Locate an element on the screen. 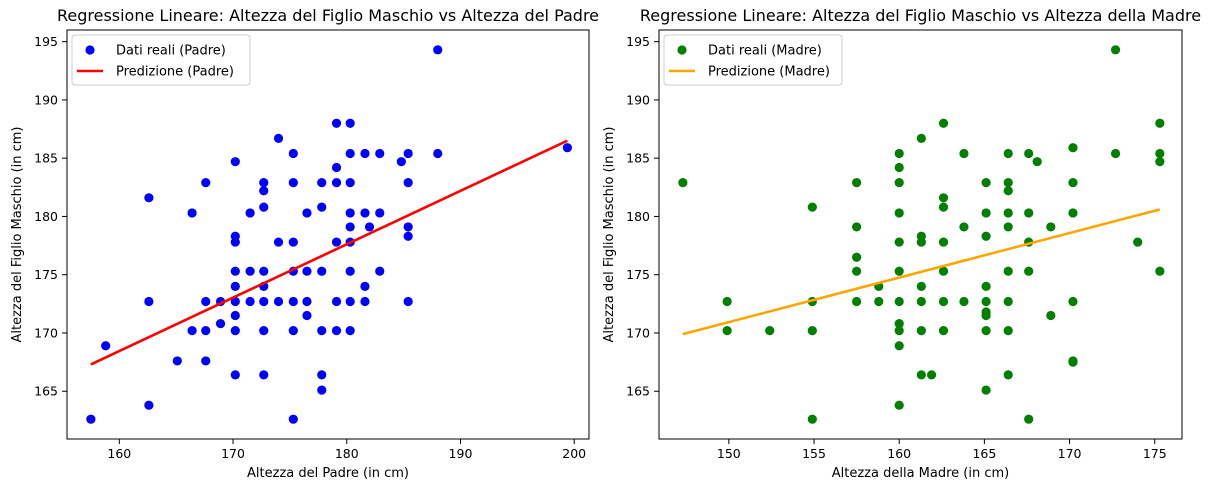 The width and height of the screenshot is (1220, 490). y-tick-label: 190 is located at coordinates (638, 99).